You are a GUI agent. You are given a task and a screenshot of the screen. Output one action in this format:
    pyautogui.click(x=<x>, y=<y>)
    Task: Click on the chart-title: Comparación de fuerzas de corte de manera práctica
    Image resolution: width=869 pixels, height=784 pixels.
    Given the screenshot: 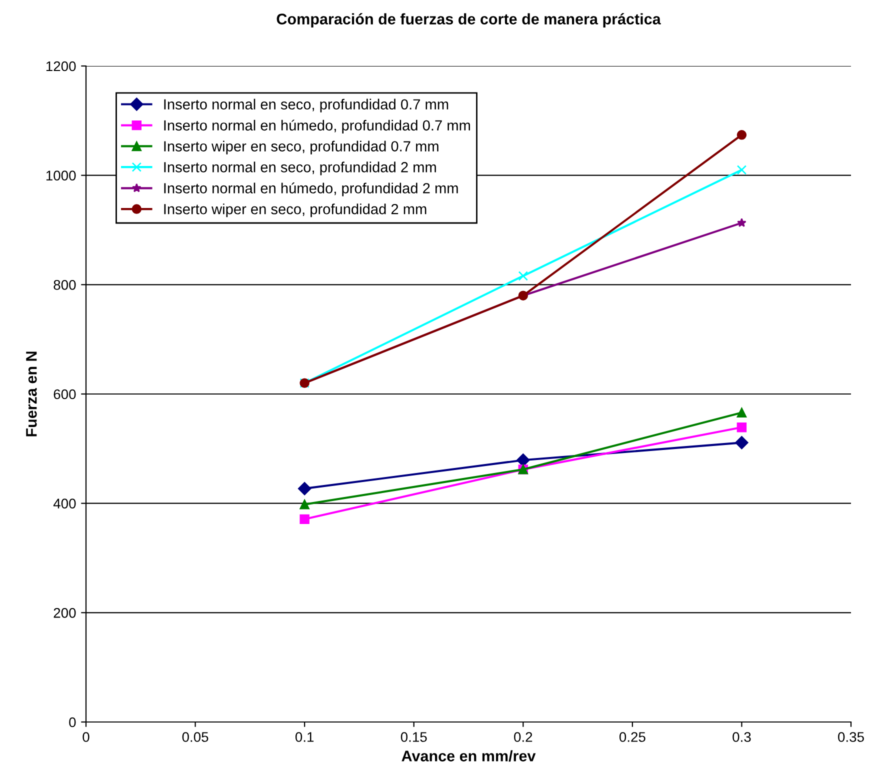 What is the action you would take?
    pyautogui.click(x=468, y=20)
    